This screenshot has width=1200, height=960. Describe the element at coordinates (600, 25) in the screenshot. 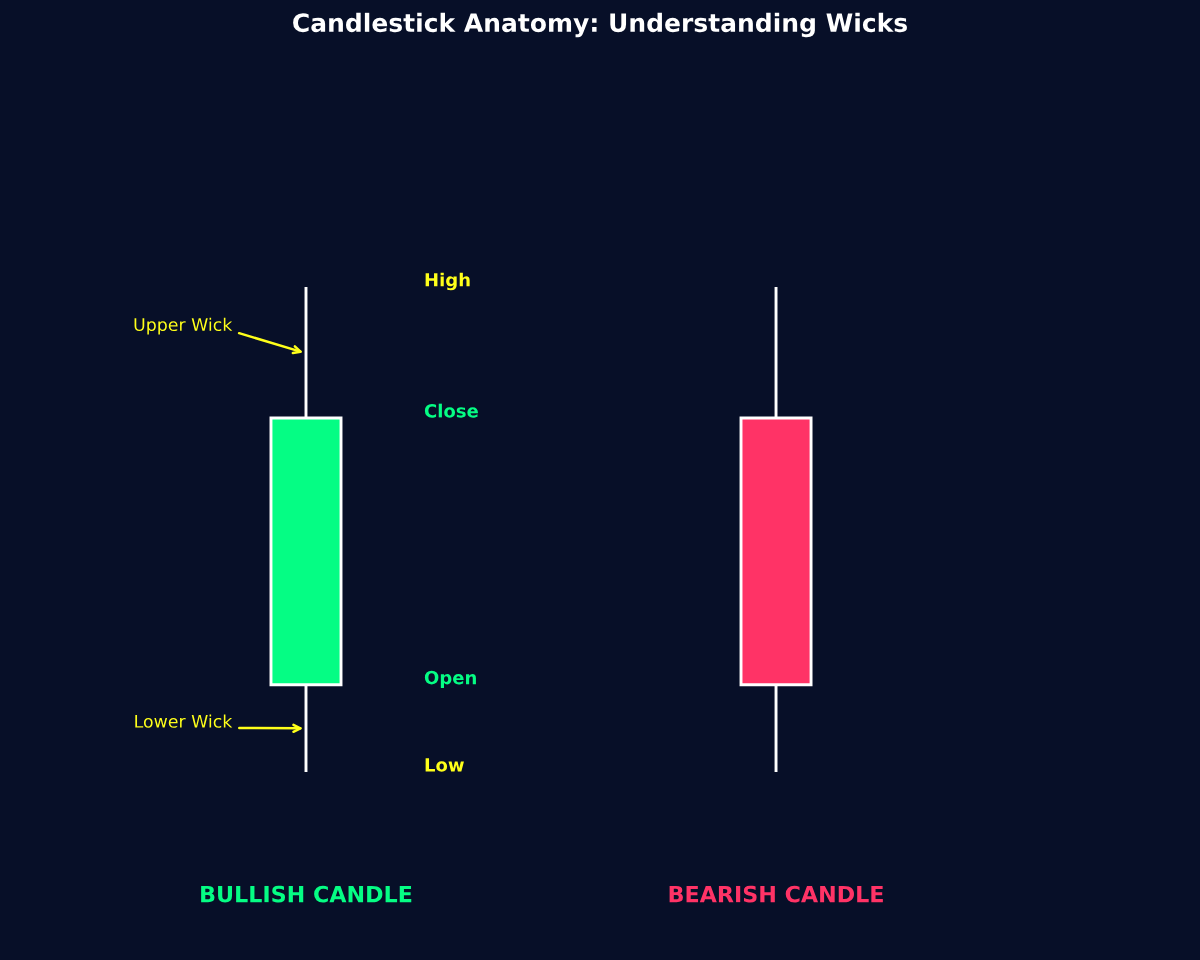

I see `chart-title: Candlestick Anatomy: Understanding Wicks` at that location.